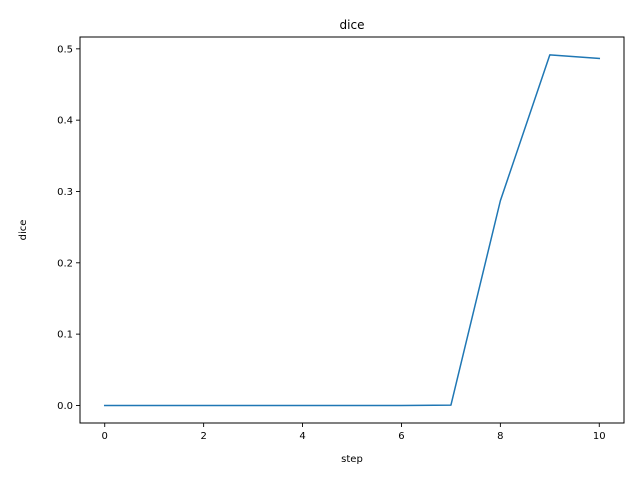  Describe the element at coordinates (203, 436) in the screenshot. I see `x-tick-label: 2` at that location.